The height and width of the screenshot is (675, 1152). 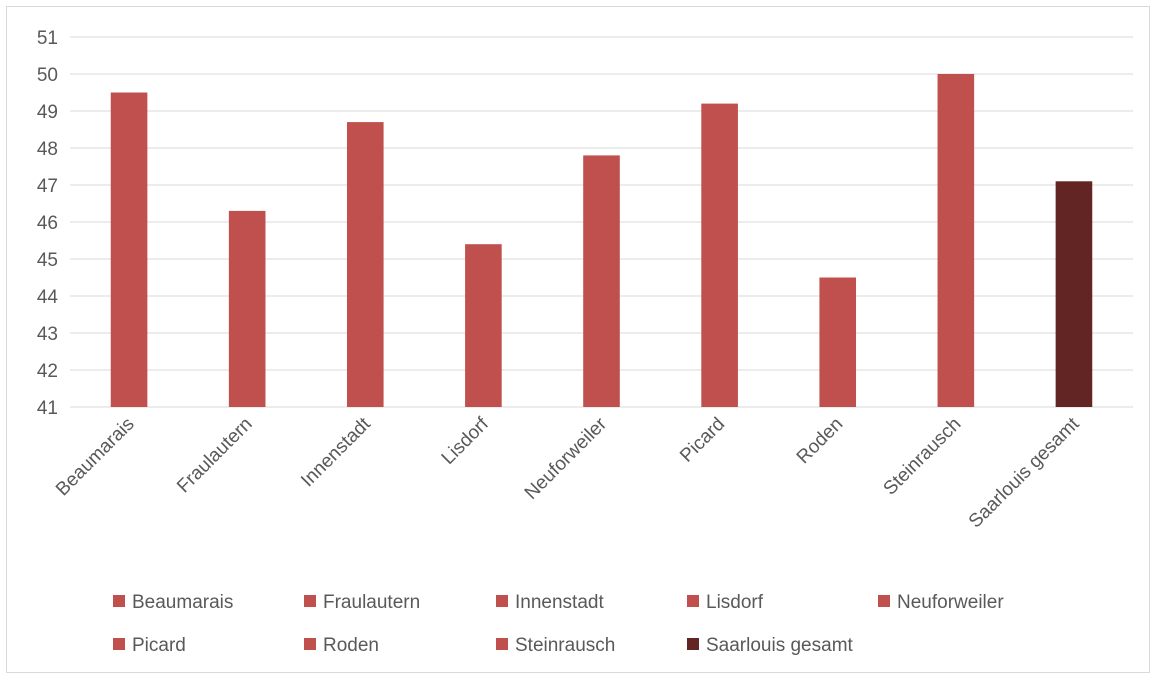 What do you see at coordinates (820, 441) in the screenshot?
I see `x-tick-label: Roden` at bounding box center [820, 441].